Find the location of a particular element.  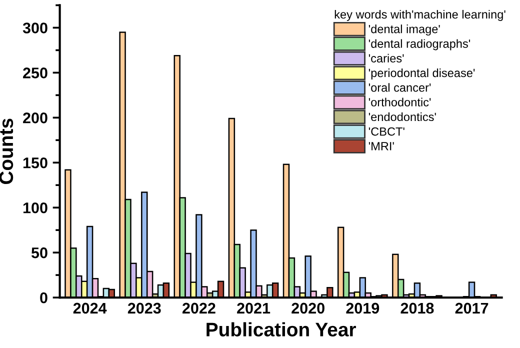

legend-label: 'dental radiographs' is located at coordinates (419, 44).